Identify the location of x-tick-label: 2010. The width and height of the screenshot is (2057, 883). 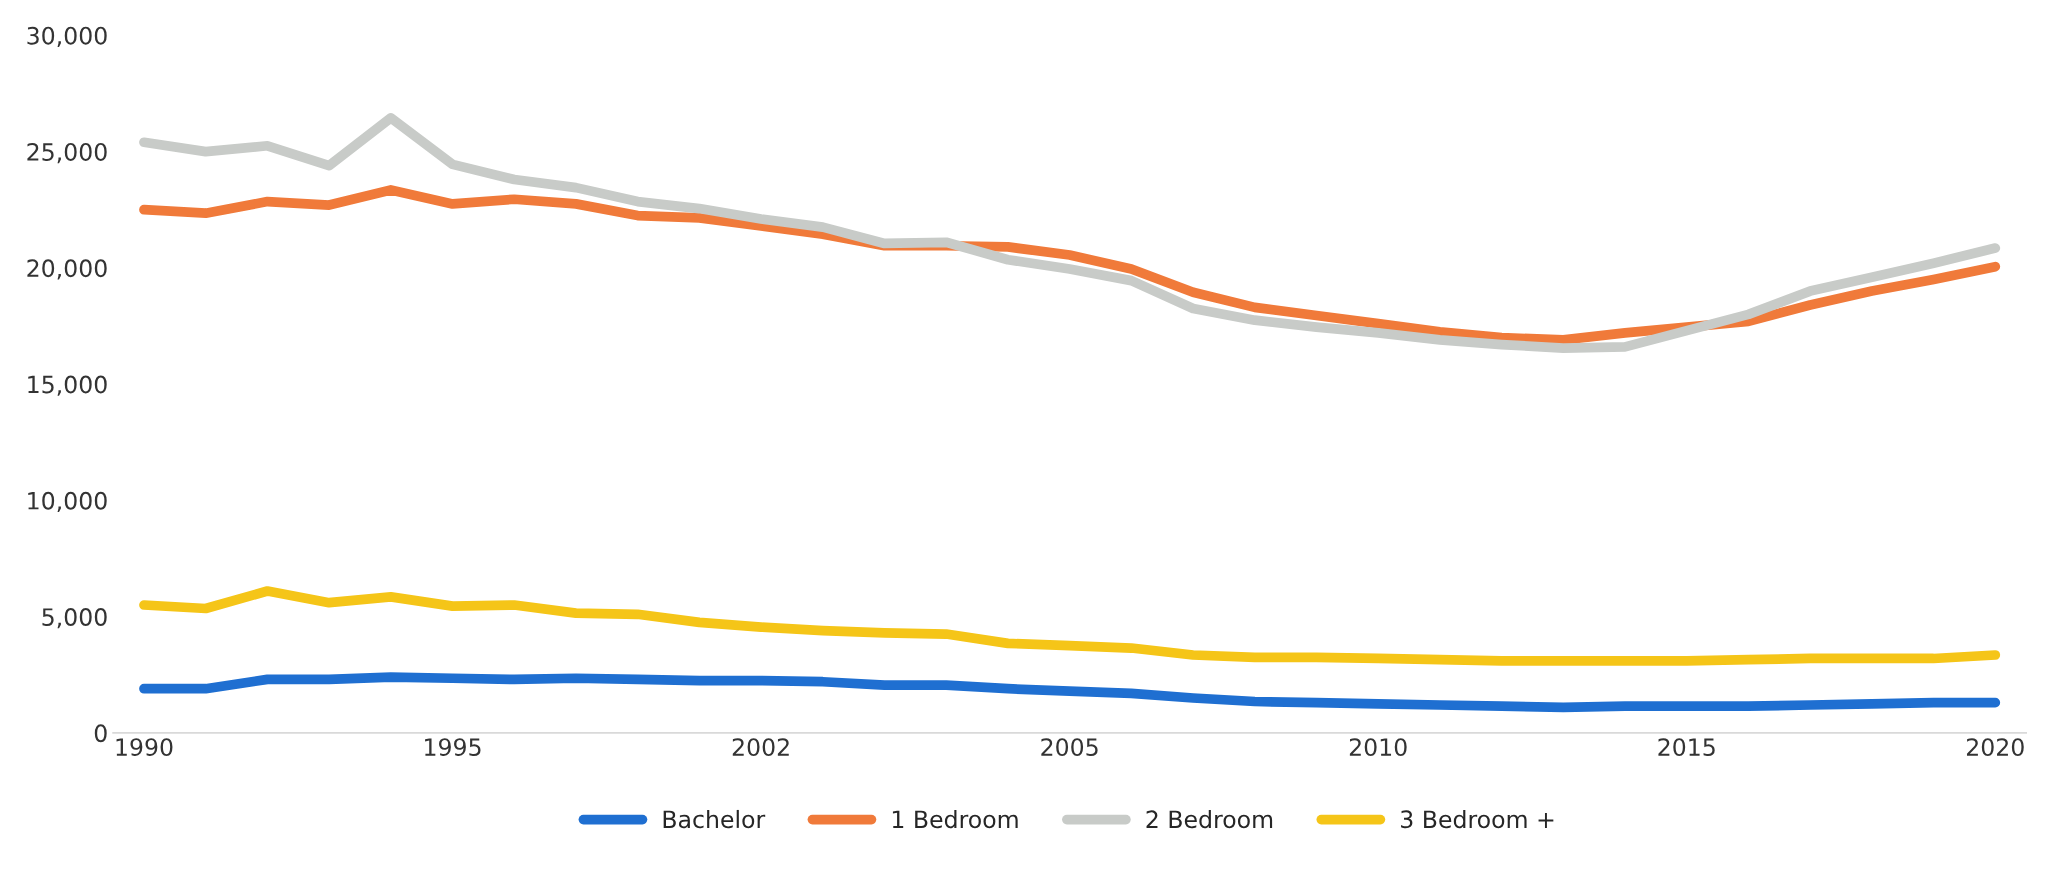
(1378, 747).